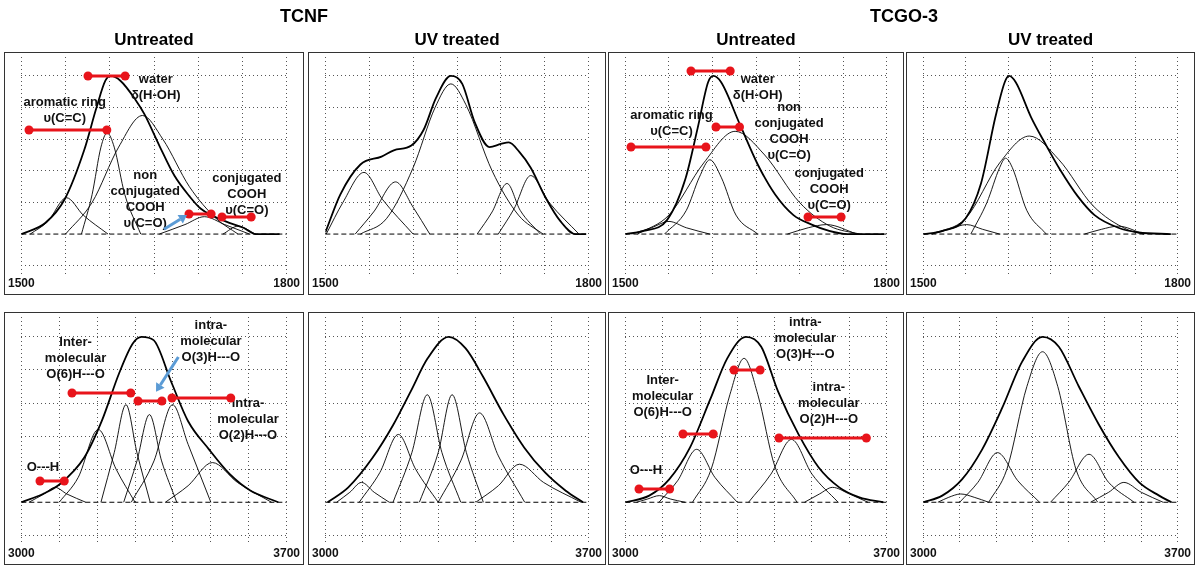 The image size is (1195, 565). What do you see at coordinates (155, 86) in the screenshot?
I see `annotation: water δ(H-OH)` at bounding box center [155, 86].